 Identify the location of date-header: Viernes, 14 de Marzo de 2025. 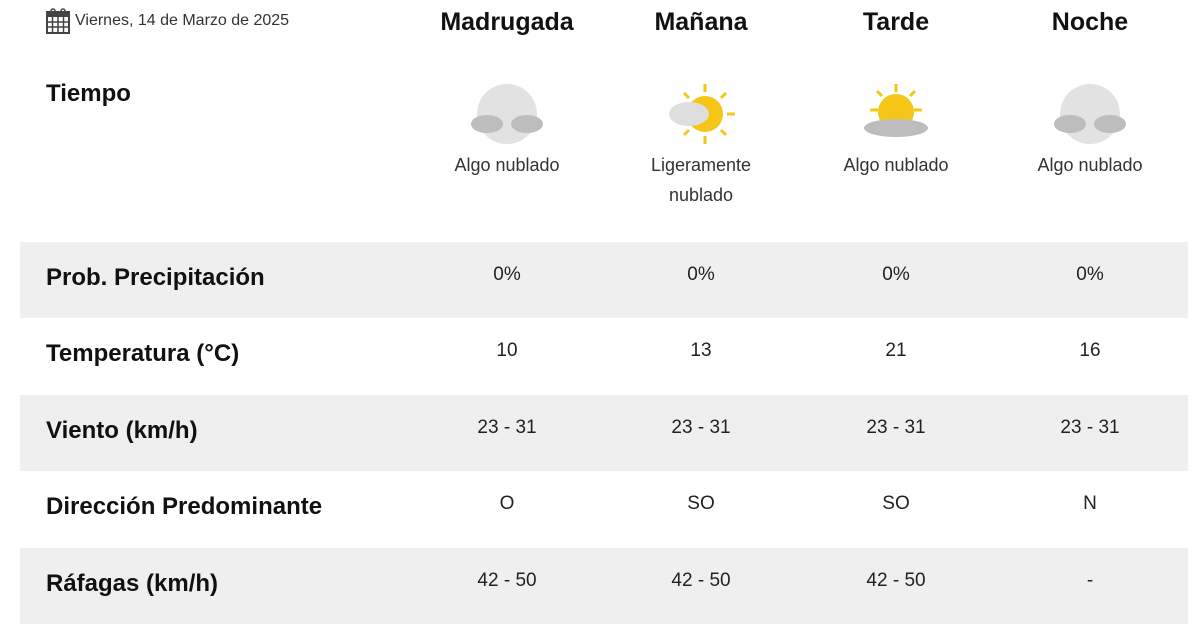
(167, 21).